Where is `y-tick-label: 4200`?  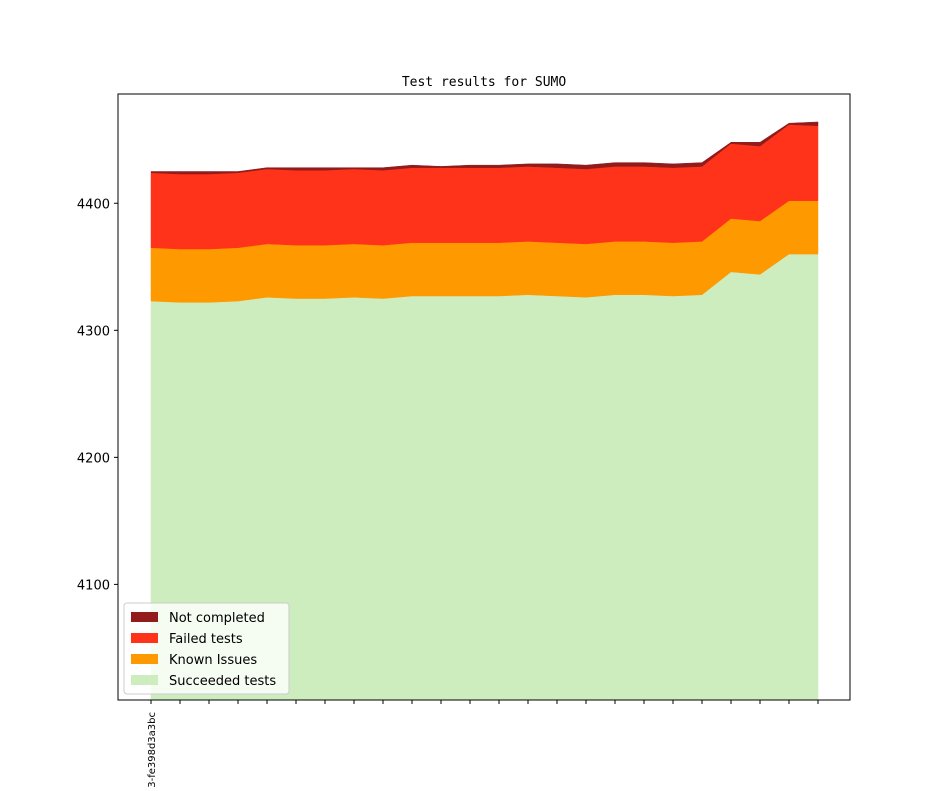
y-tick-label: 4200 is located at coordinates (93, 458).